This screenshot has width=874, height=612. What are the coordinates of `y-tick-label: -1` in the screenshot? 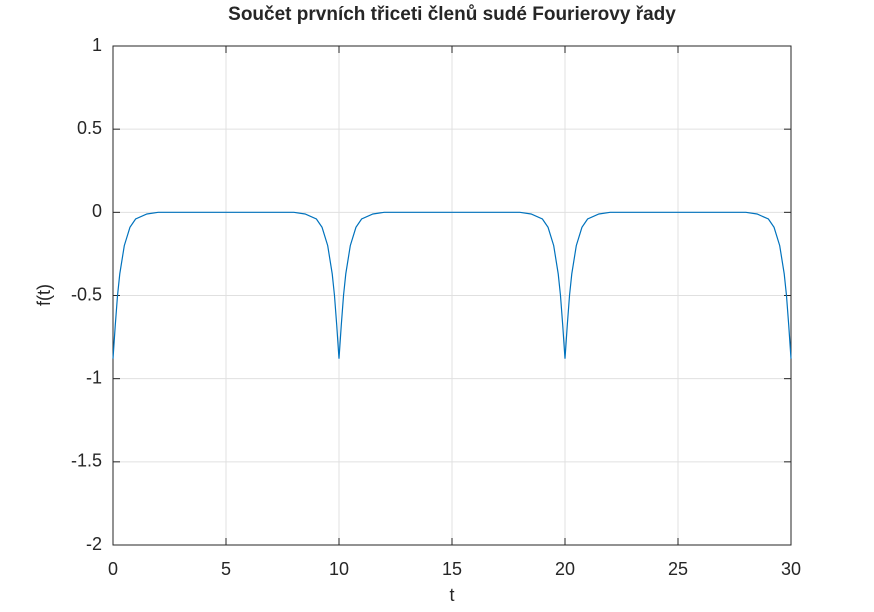 It's located at (94, 377).